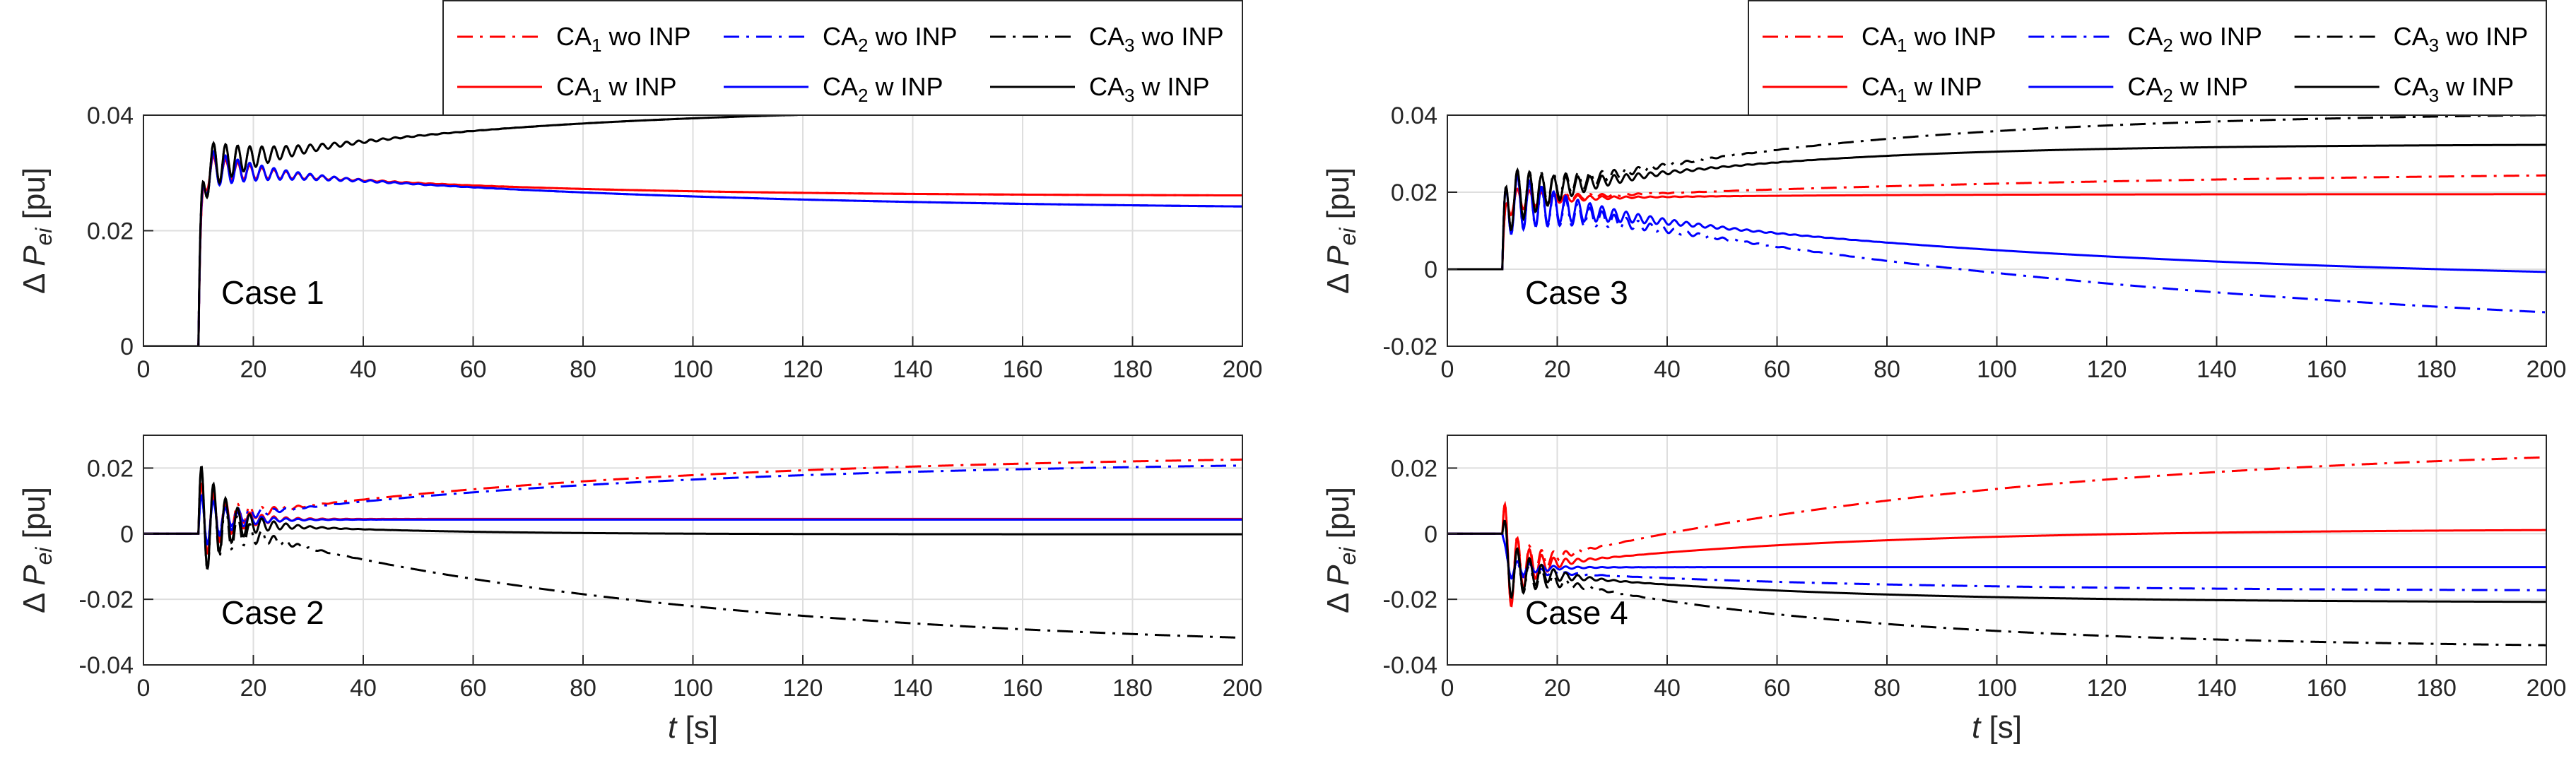 This screenshot has height=761, width=2576. I want to click on legend-entry-label: CA1 wo INP, so click(1929, 39).